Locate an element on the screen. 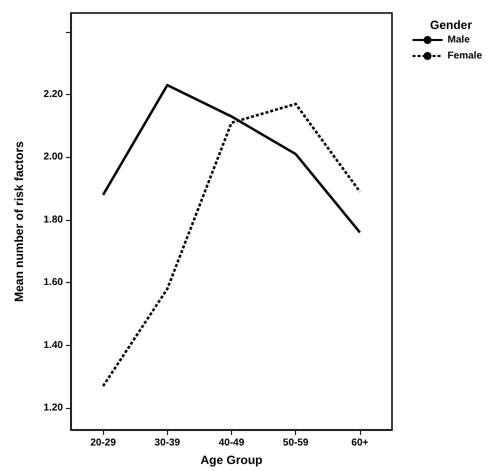 The image size is (491, 471). x-tick-label: 30-39 is located at coordinates (167, 443).